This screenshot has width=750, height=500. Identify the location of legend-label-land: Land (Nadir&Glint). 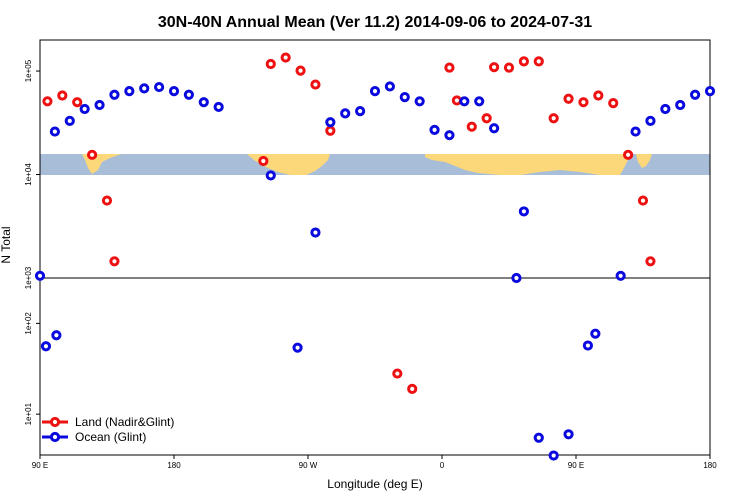
(124, 422).